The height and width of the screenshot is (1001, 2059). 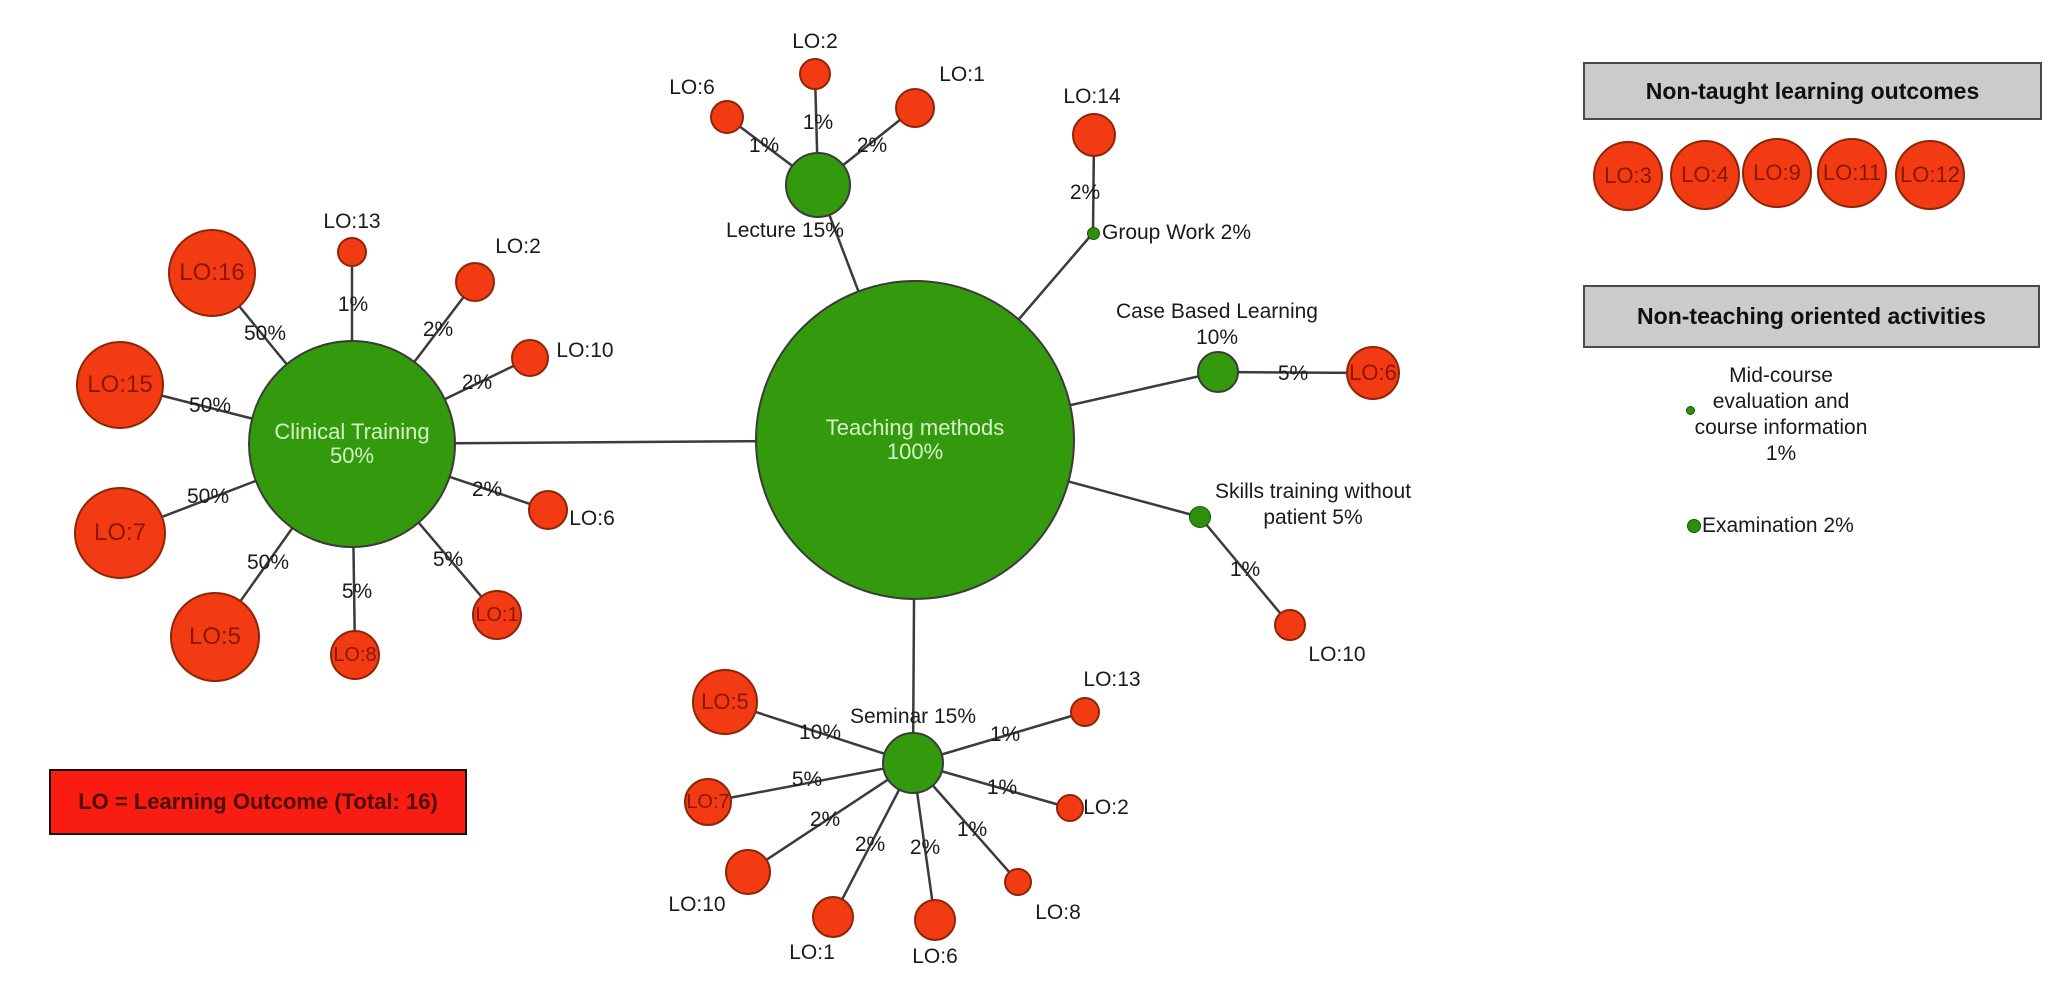 I want to click on outcome-node-seminar-lo7: LO:7, so click(x=708, y=802).